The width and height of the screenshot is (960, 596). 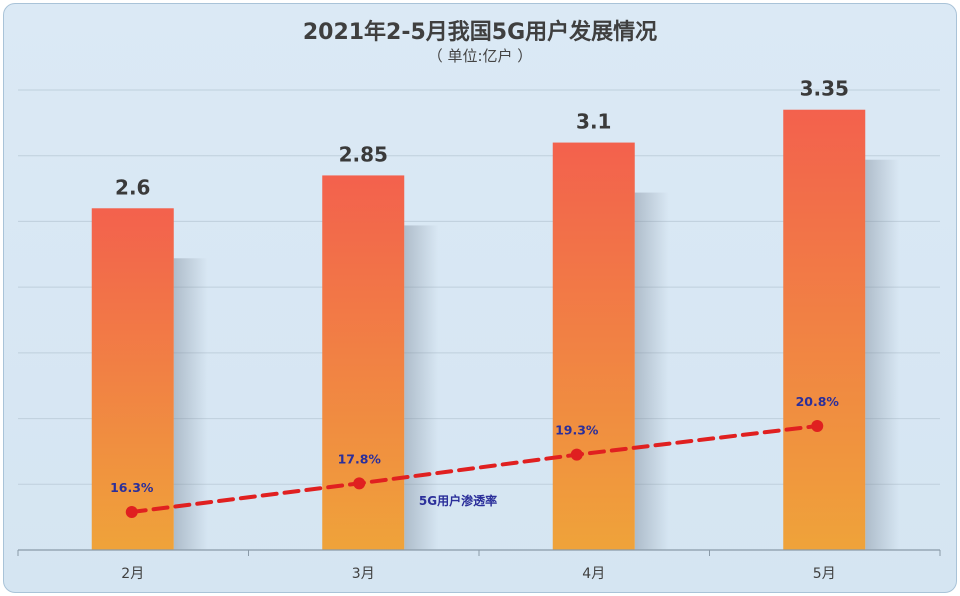 What do you see at coordinates (577, 430) in the screenshot?
I see `penetration-label: 19.3%` at bounding box center [577, 430].